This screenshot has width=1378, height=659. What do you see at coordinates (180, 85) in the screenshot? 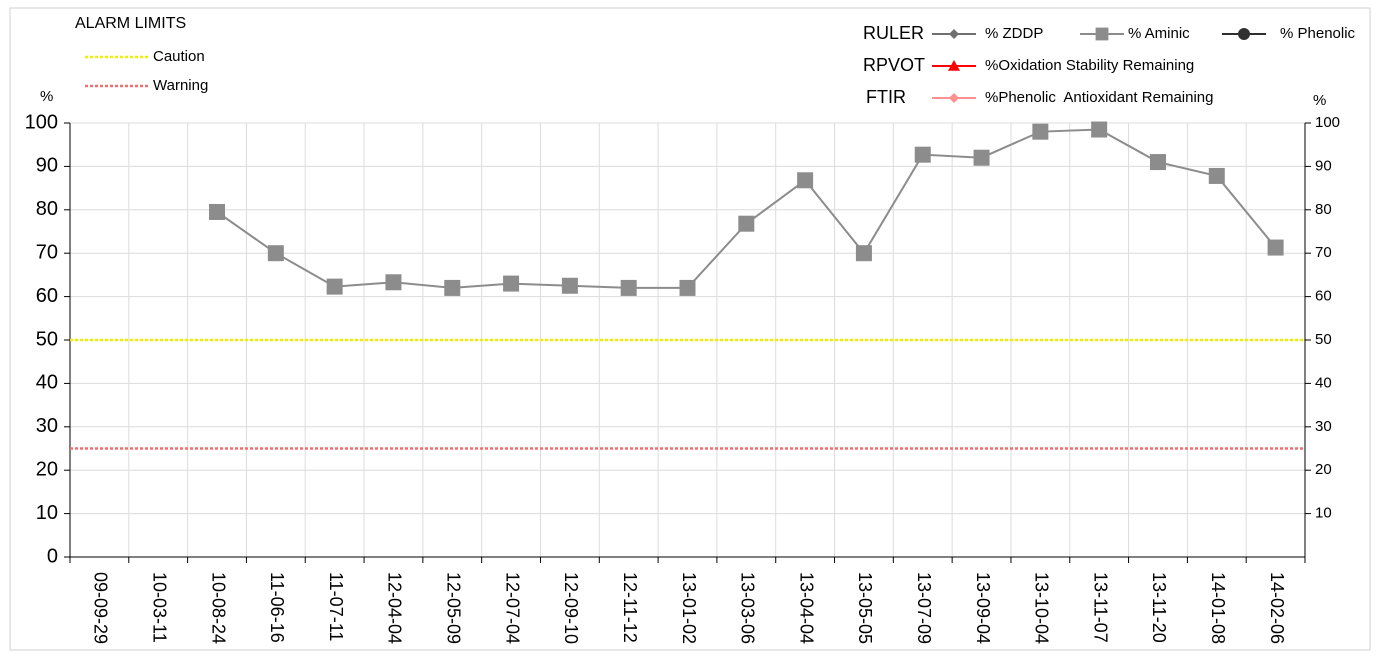
I see `alarm-legend-label: Warning` at bounding box center [180, 85].